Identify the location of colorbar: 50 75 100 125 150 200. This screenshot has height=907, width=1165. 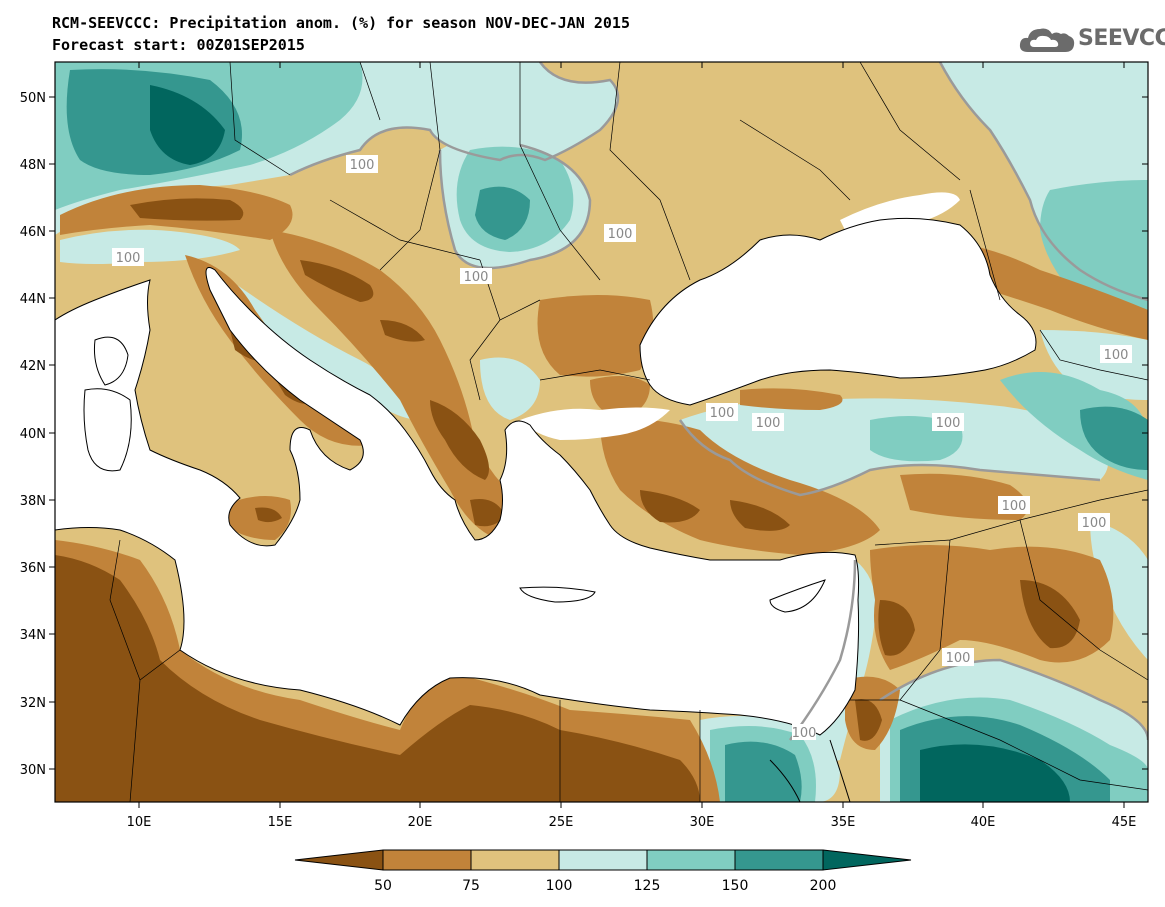
(603, 871).